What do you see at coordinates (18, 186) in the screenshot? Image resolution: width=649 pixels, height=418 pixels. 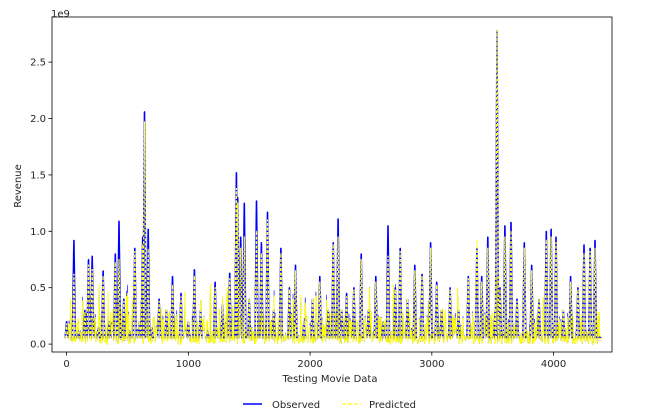 I see `y-axis-label: Revenue` at bounding box center [18, 186].